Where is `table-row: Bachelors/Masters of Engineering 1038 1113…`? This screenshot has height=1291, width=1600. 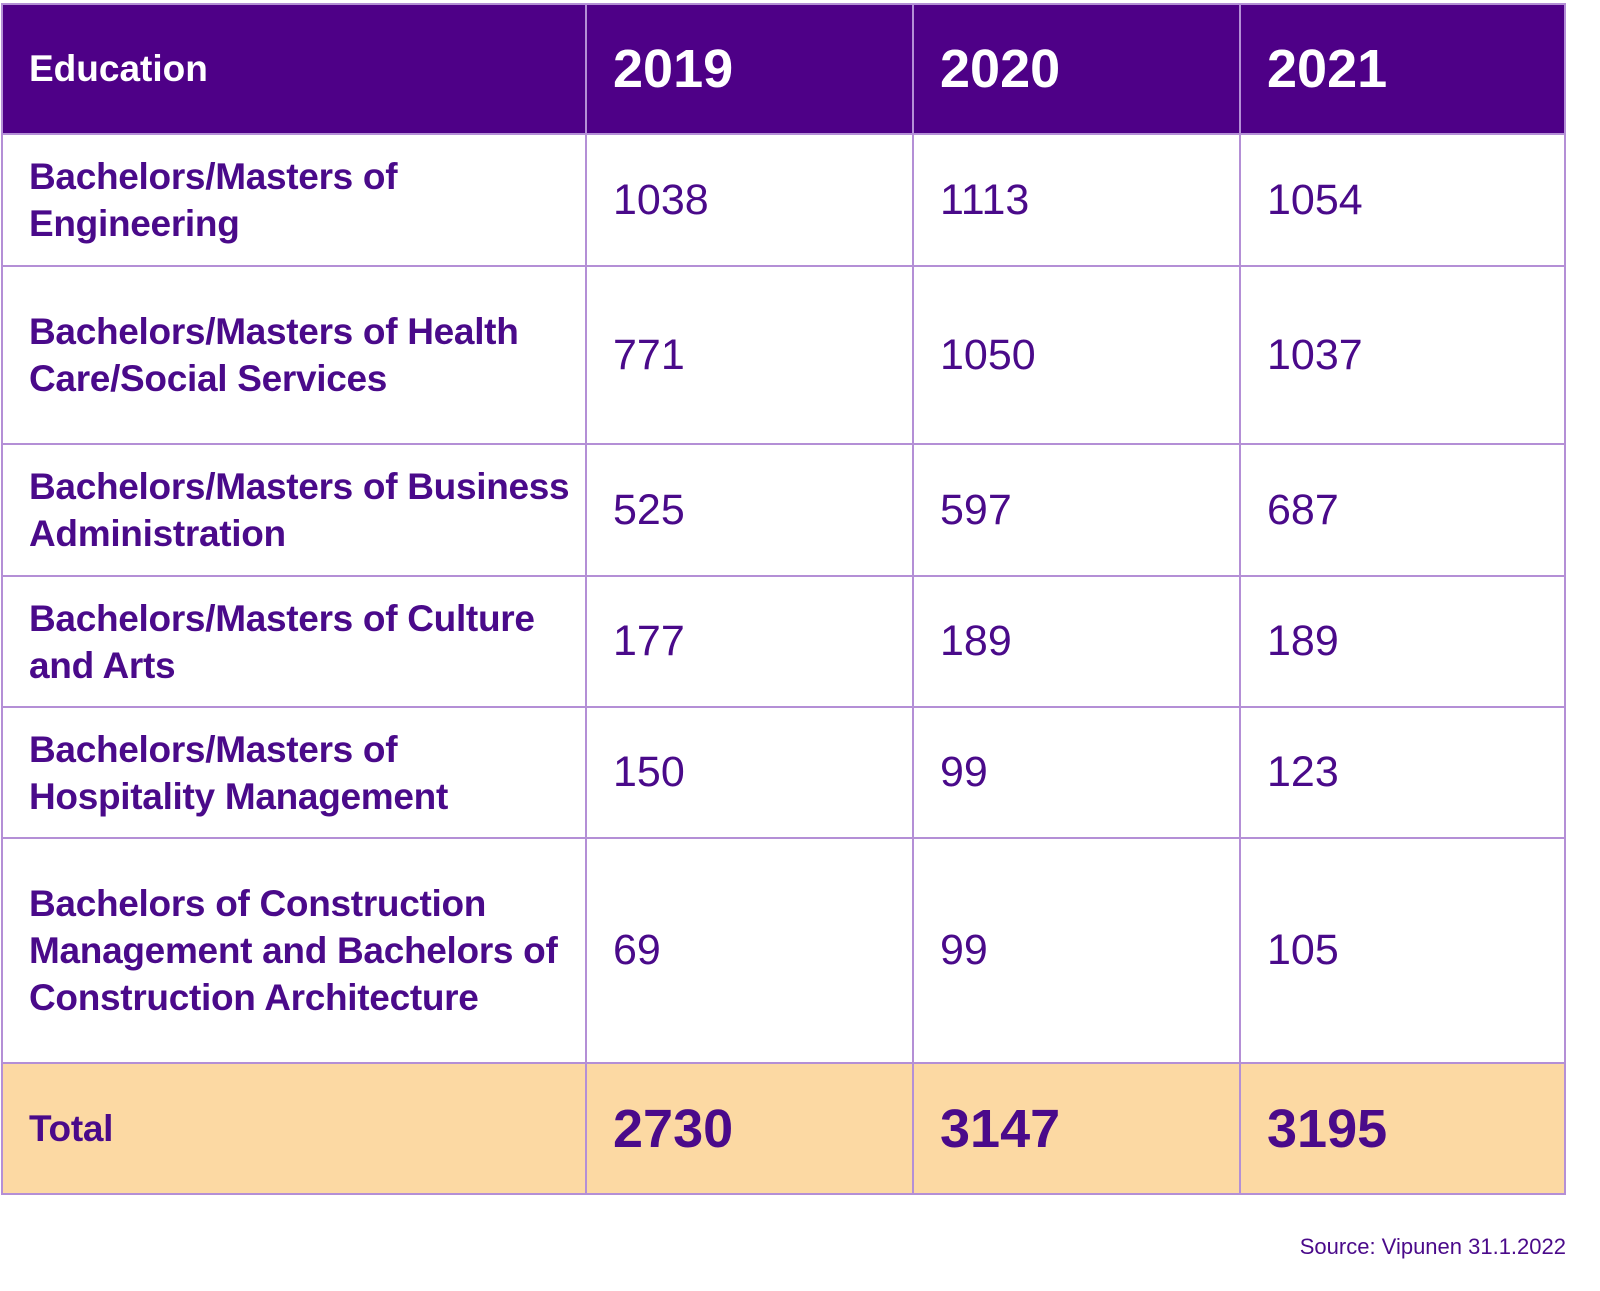
table-row: Bachelors/Masters of Engineering 1038 1113… is located at coordinates (783, 200).